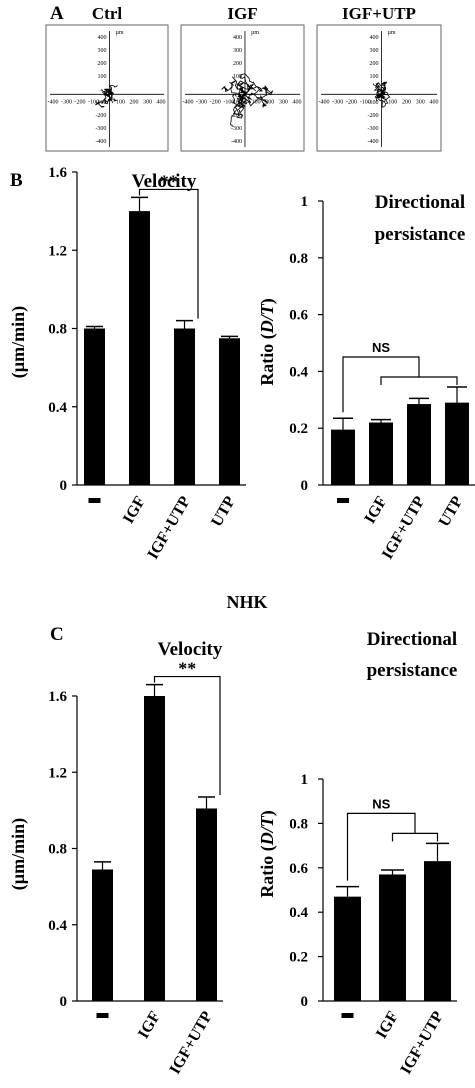  What do you see at coordinates (101, 51) in the screenshot?
I see `track-y-tick: 300` at bounding box center [101, 51].